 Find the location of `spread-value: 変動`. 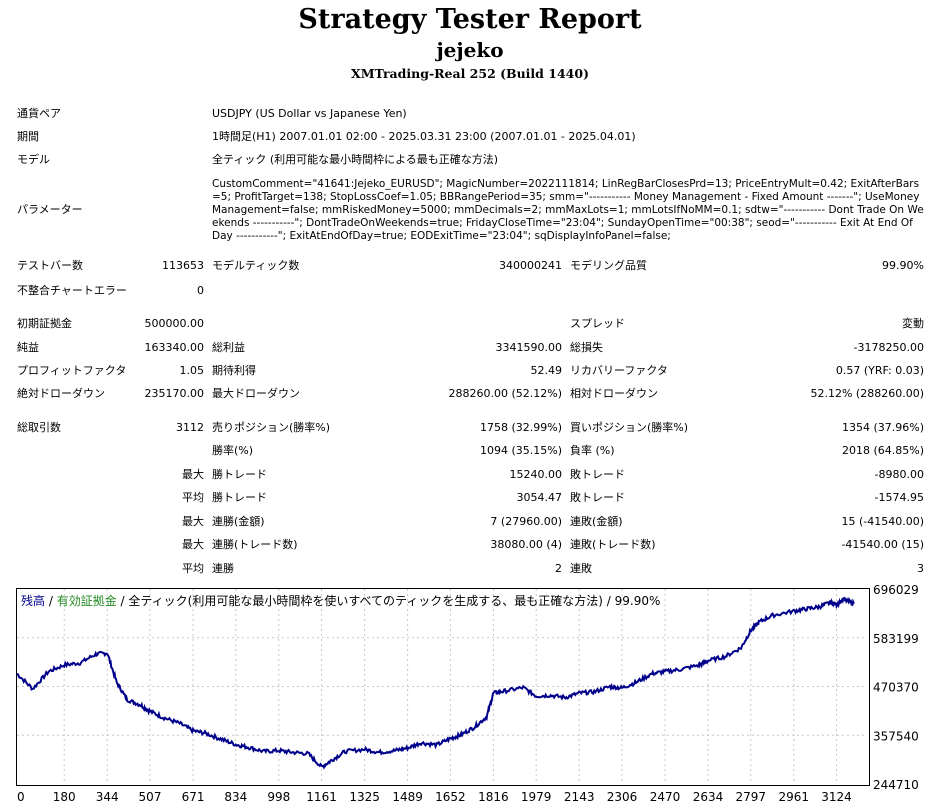

spread-value: 変動 is located at coordinates (913, 323).